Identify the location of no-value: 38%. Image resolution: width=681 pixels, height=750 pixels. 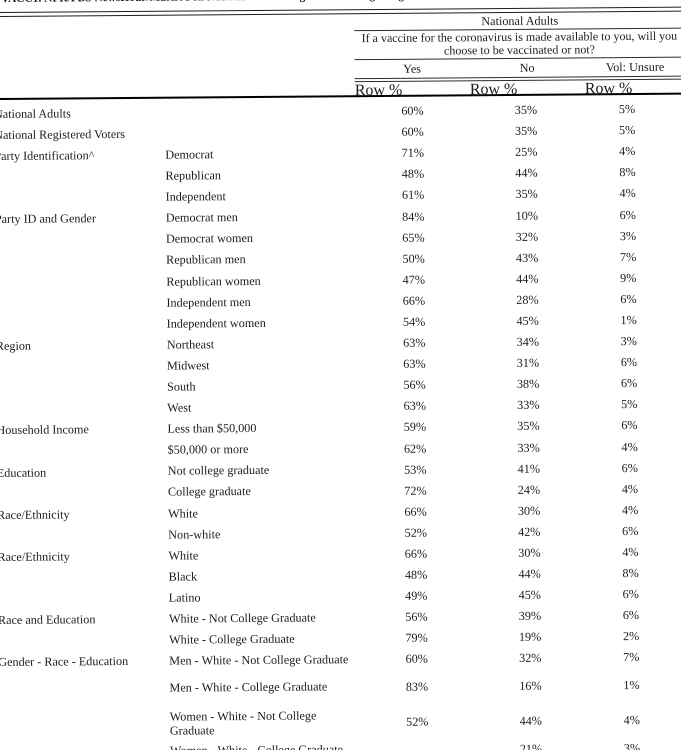
(528, 384).